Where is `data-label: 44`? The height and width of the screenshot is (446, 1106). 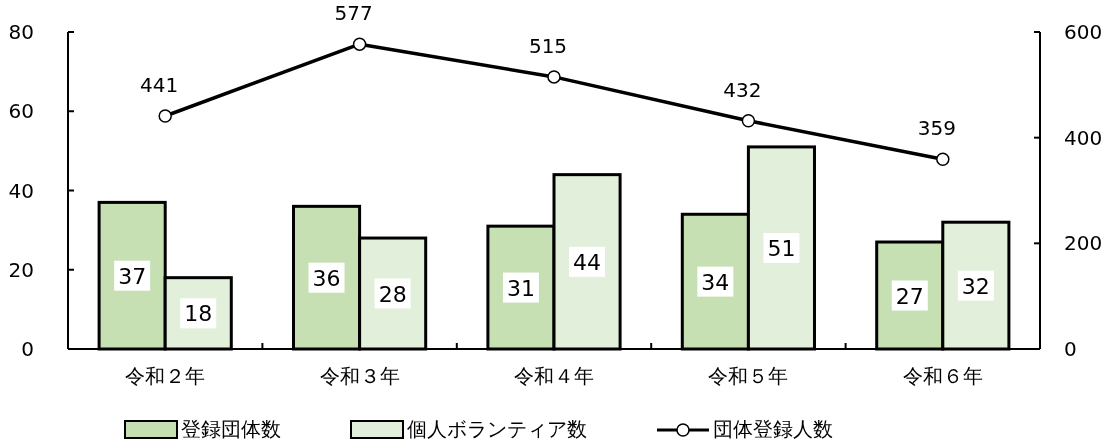
data-label: 44 is located at coordinates (587, 262).